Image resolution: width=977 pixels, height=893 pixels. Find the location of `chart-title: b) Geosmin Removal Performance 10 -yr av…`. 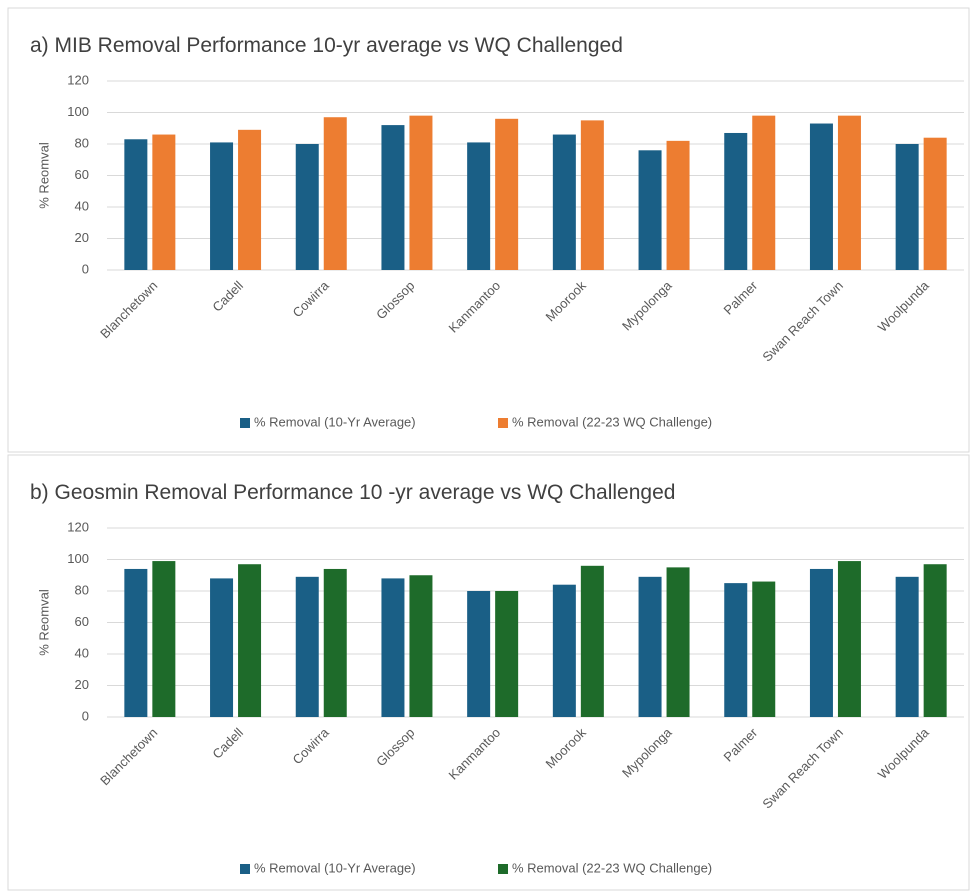

chart-title: b) Geosmin Removal Performance 10 -yr av… is located at coordinates (352, 492).